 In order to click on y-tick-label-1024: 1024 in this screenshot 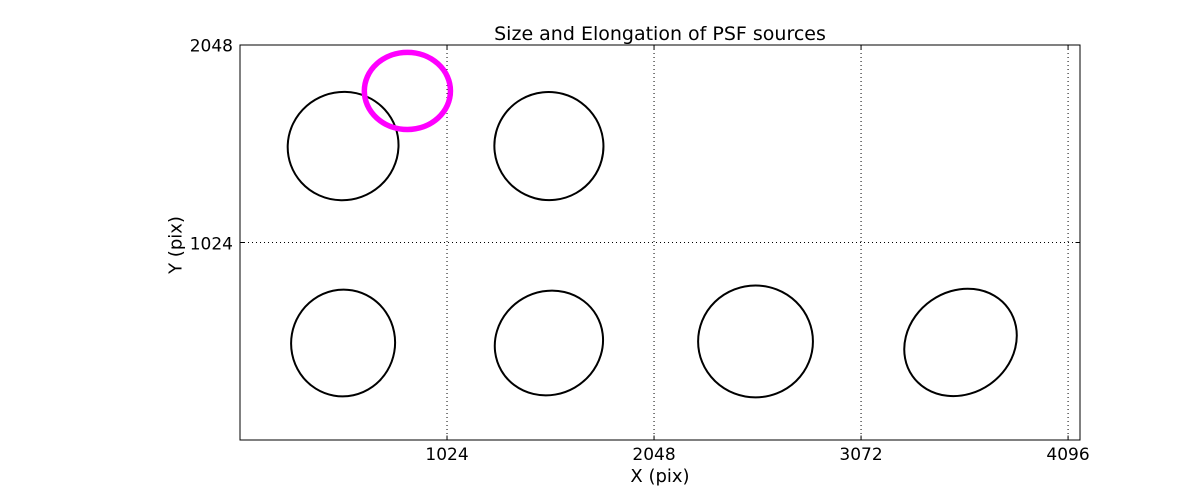, I will do `click(211, 244)`.